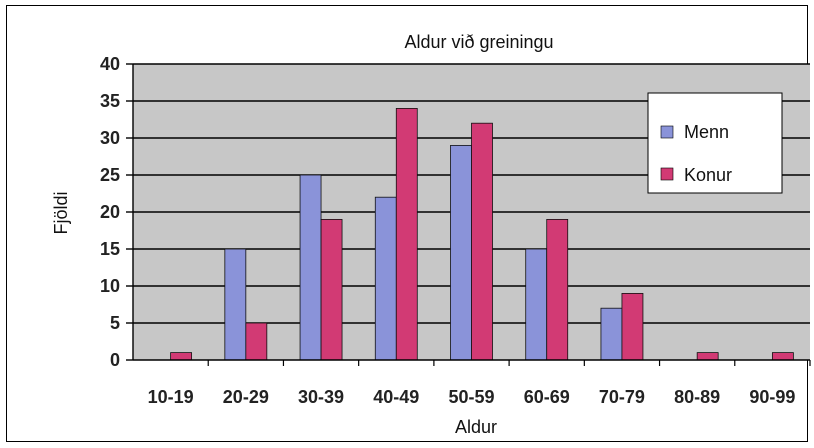 The image size is (814, 448). I want to click on x-tick-label: 60-69, so click(547, 397).